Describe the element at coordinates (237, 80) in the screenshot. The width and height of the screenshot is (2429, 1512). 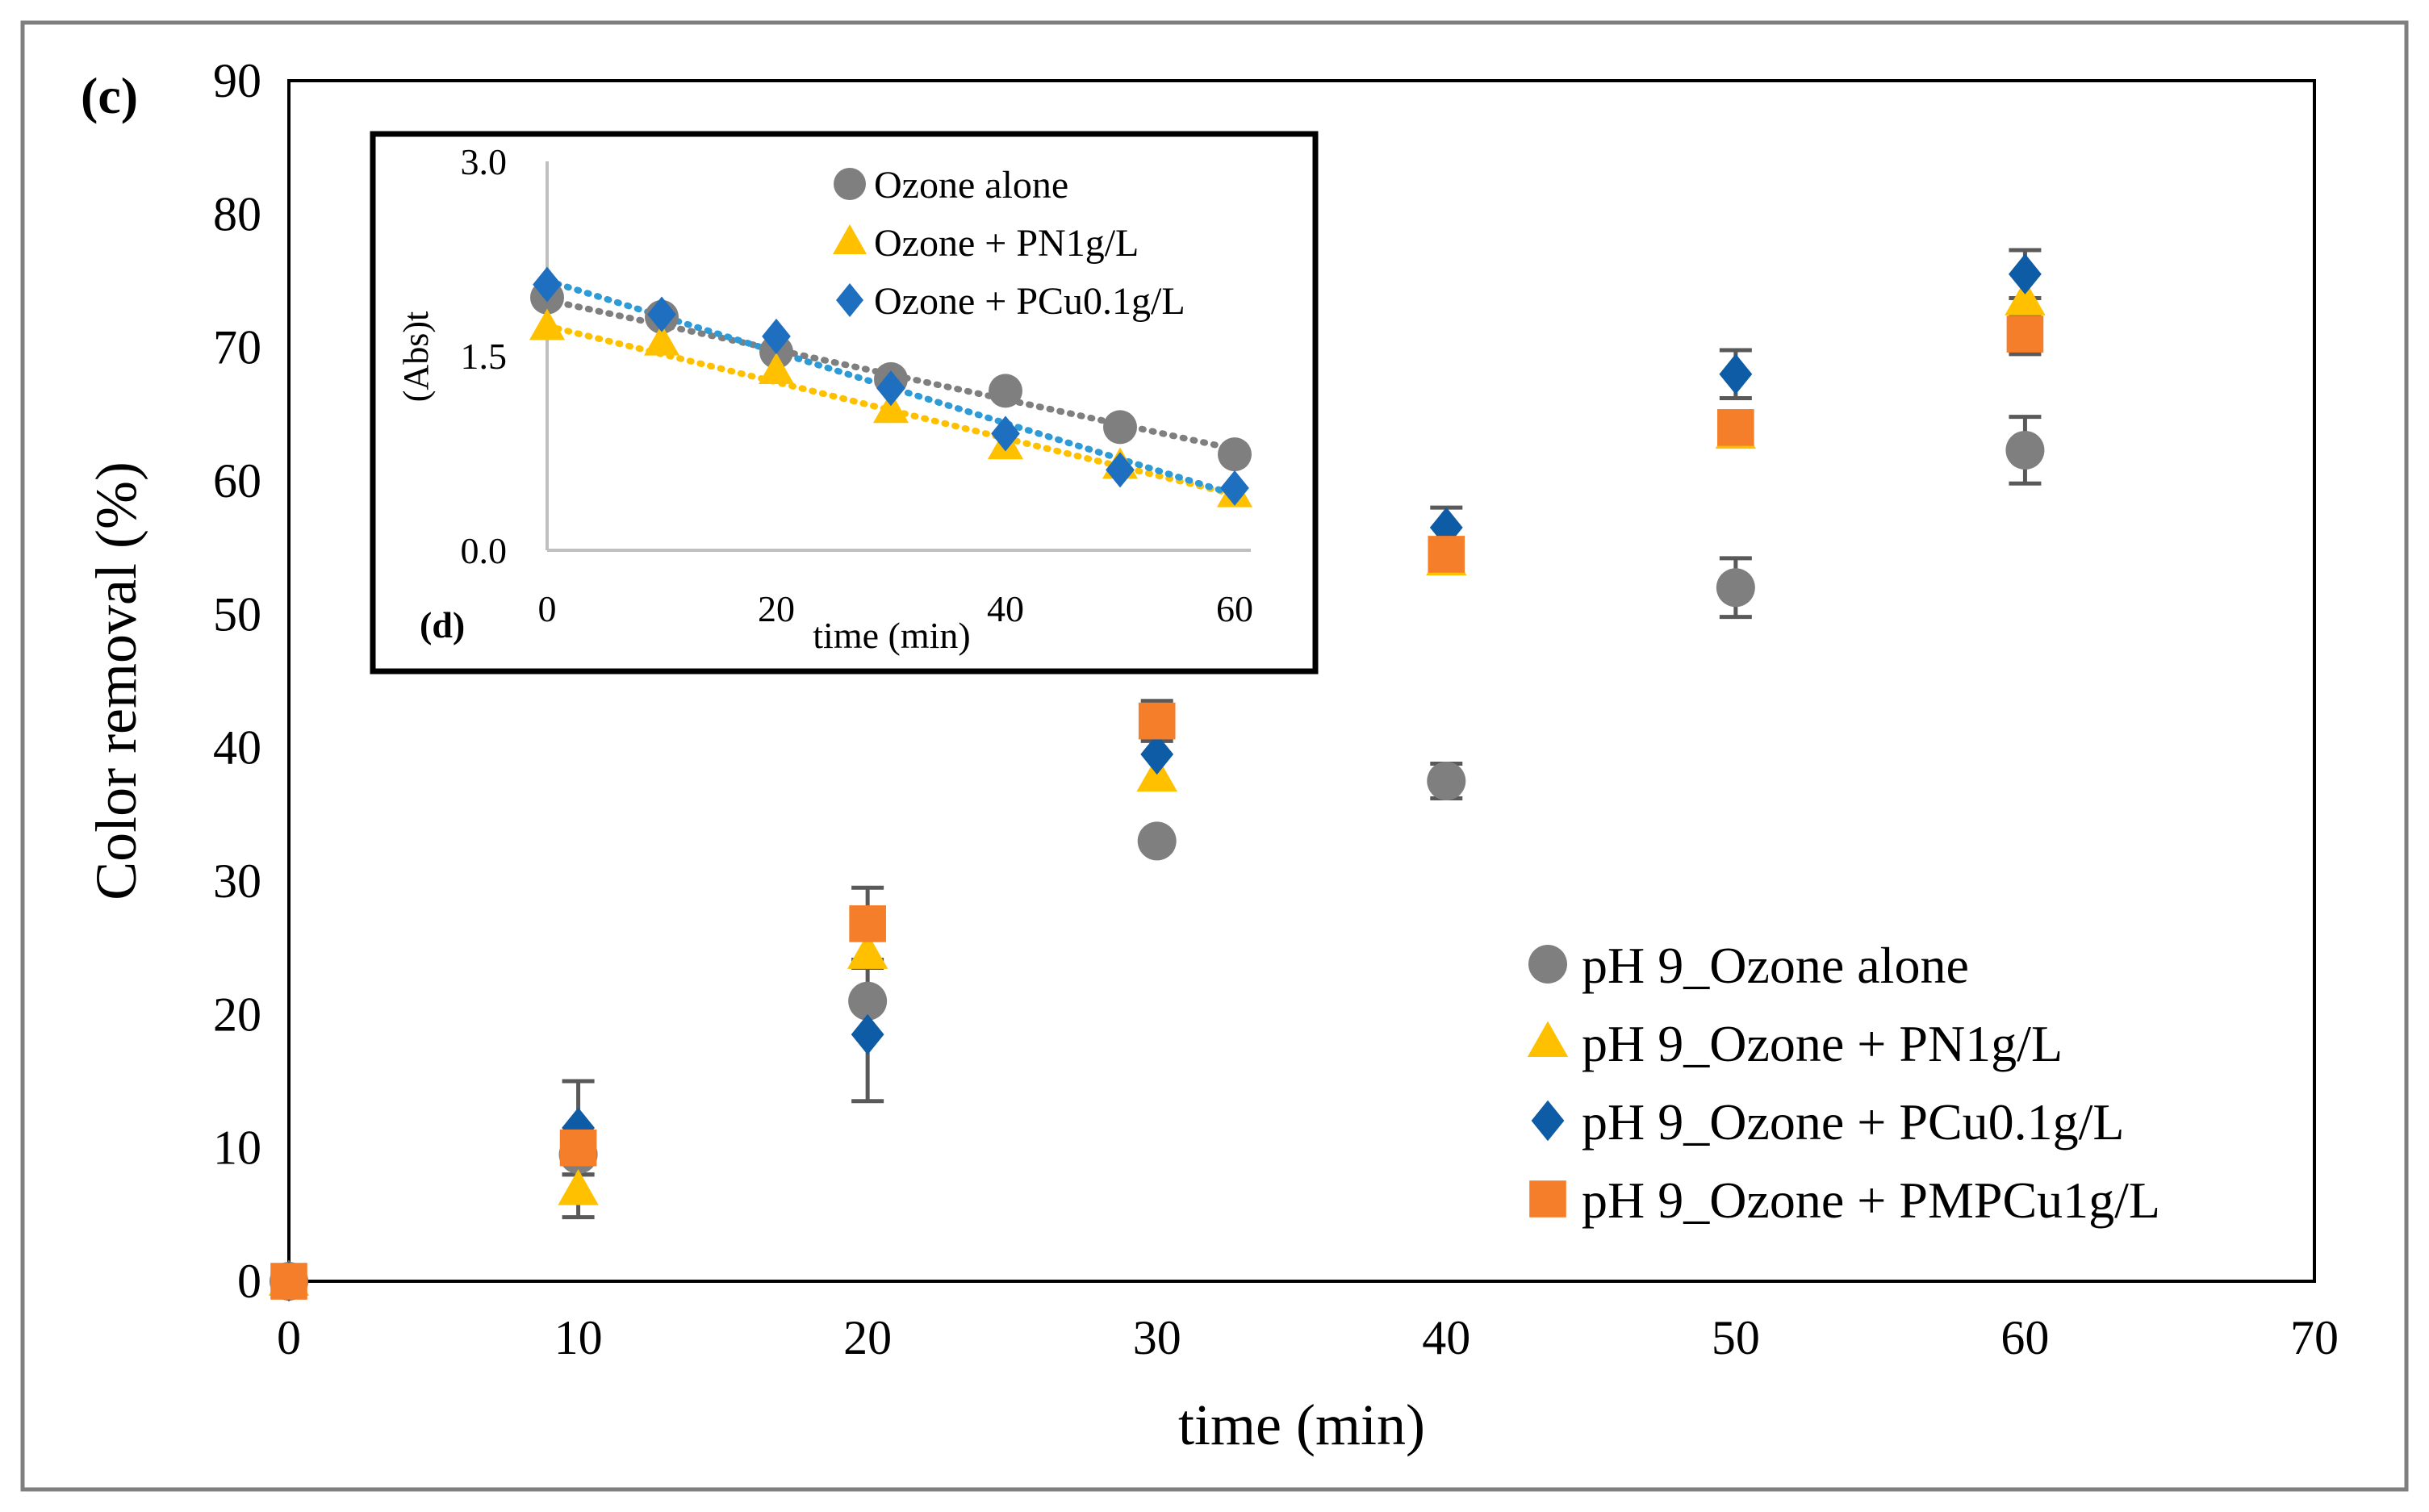
I see `y-tick-label: 90` at that location.